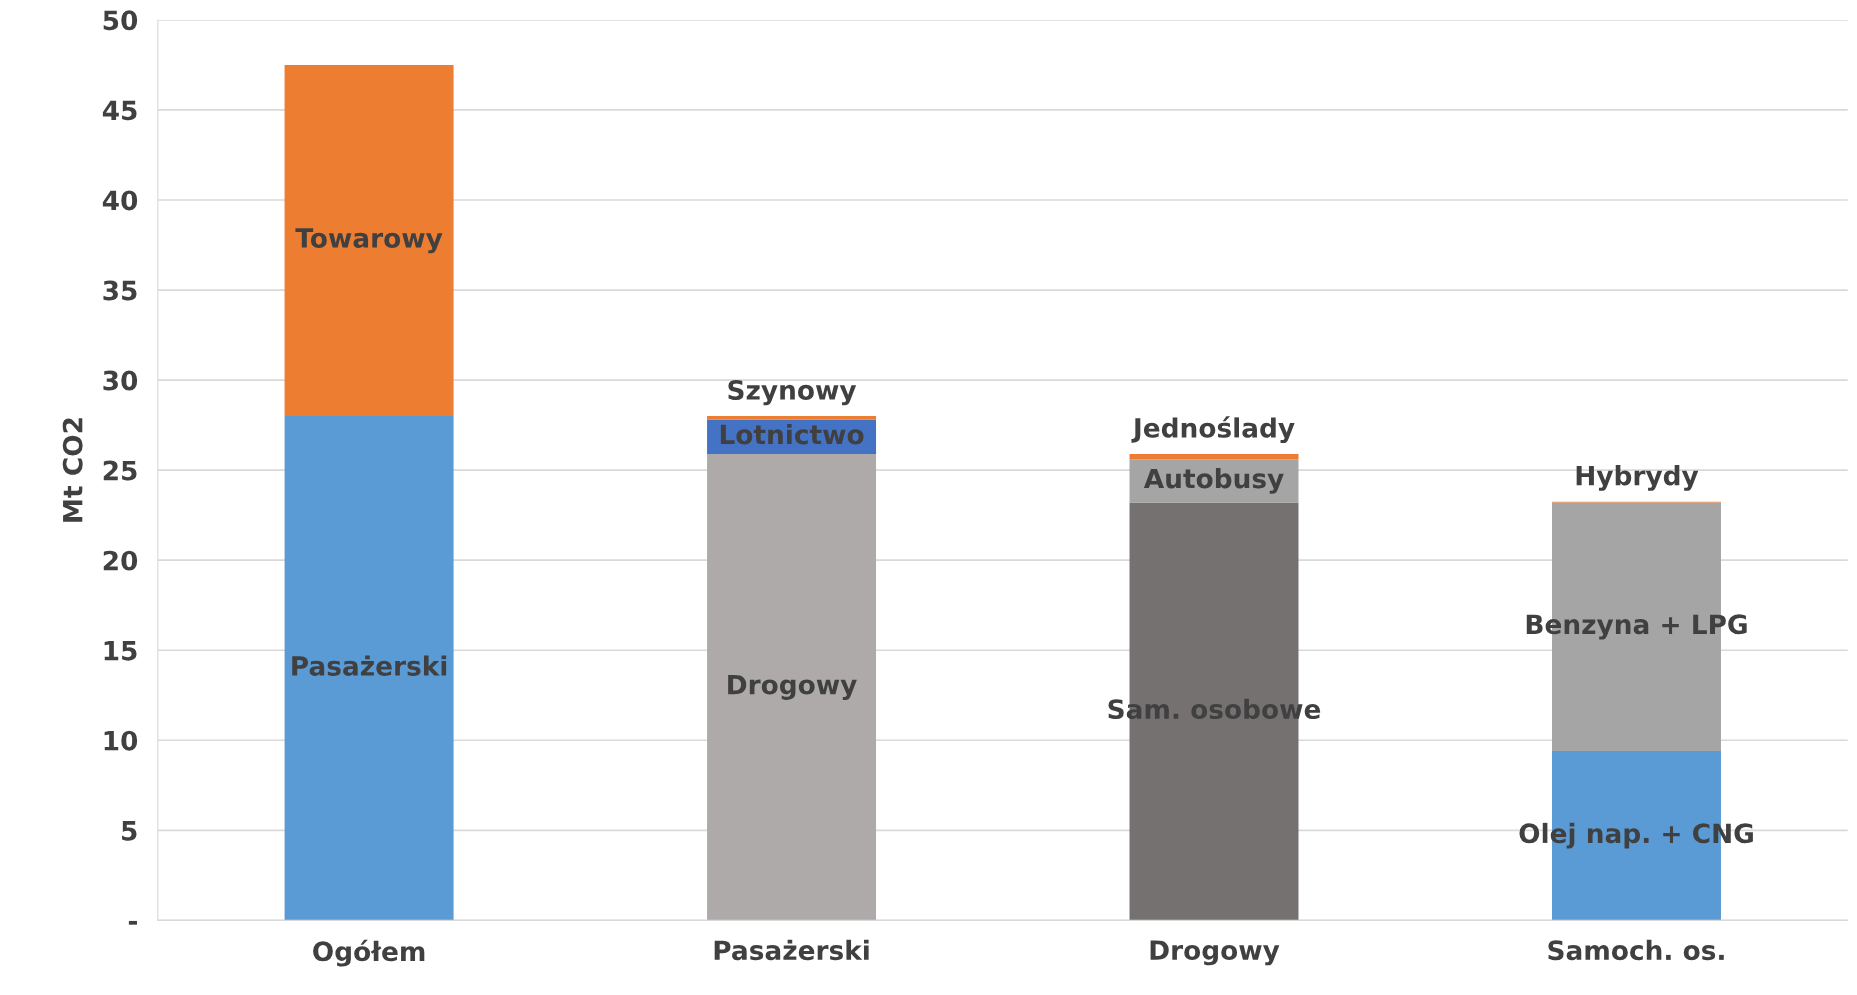 The image size is (1857, 995). What do you see at coordinates (1213, 430) in the screenshot?
I see `series-label: Jednoślady` at bounding box center [1213, 430].